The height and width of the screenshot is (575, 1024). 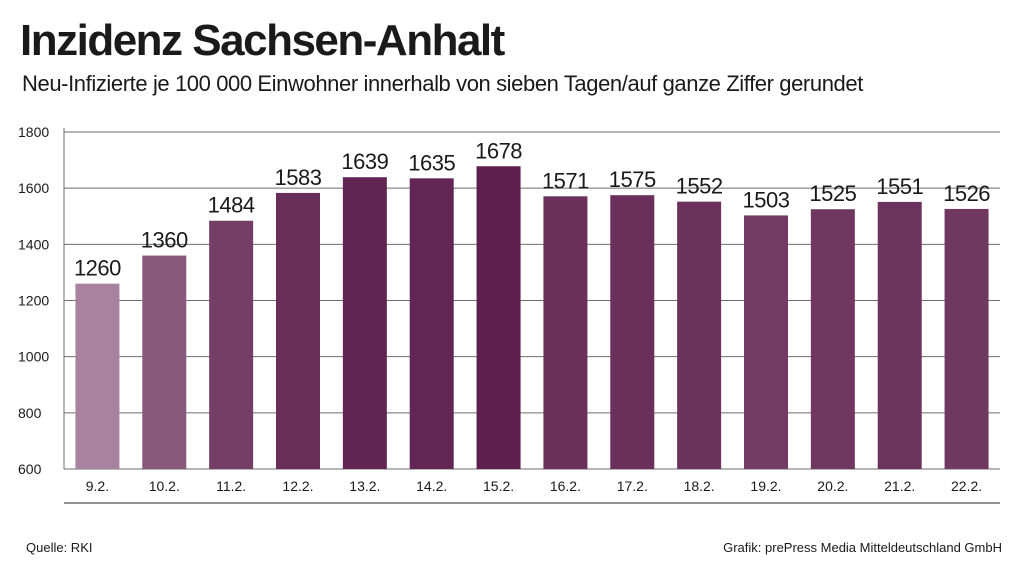 What do you see at coordinates (364, 161) in the screenshot?
I see `value-label-13.2.: 1639` at bounding box center [364, 161].